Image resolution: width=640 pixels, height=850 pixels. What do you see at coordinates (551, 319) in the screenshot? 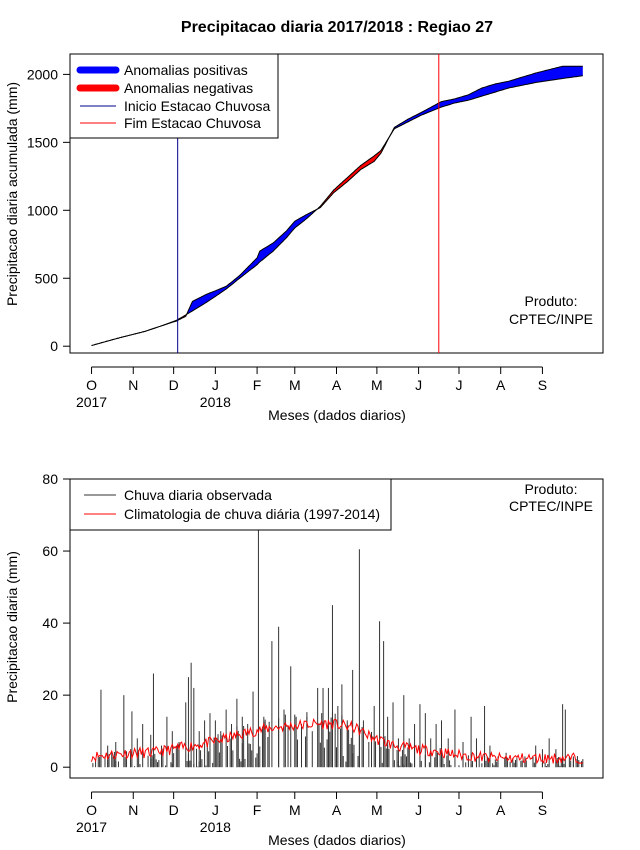
I see `top-annotation-line-2: CPTEC/INPE` at bounding box center [551, 319].